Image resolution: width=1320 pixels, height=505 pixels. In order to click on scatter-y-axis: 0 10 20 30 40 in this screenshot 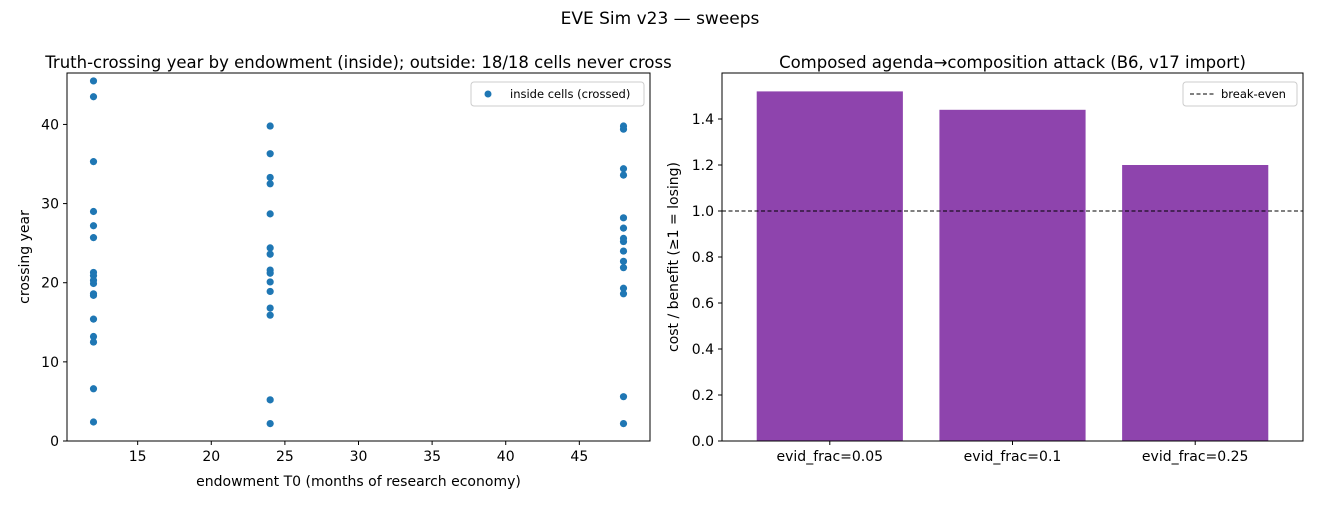, I will do `click(54, 283)`.